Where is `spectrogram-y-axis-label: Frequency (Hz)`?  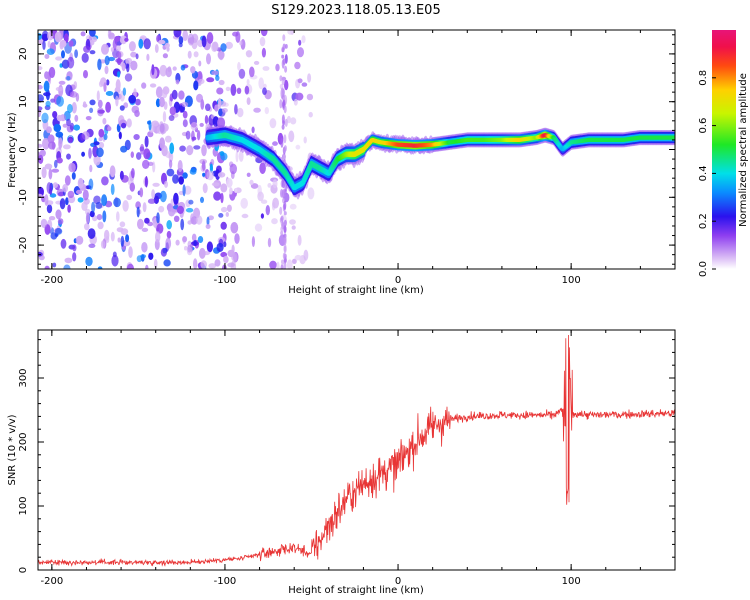
spectrogram-y-axis-label: Frequency (Hz) is located at coordinates (12, 150).